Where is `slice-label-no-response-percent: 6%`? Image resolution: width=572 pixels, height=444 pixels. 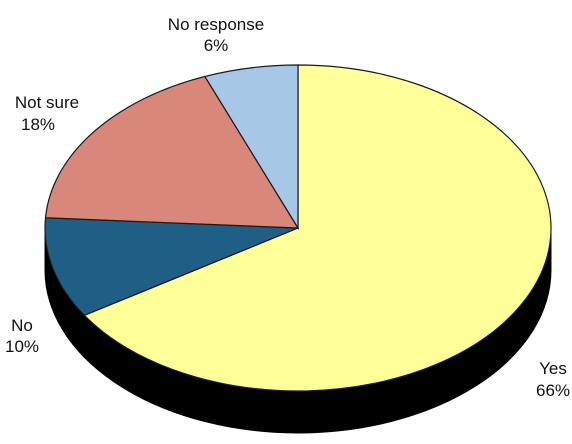 slice-label-no-response-percent: 6% is located at coordinates (216, 45).